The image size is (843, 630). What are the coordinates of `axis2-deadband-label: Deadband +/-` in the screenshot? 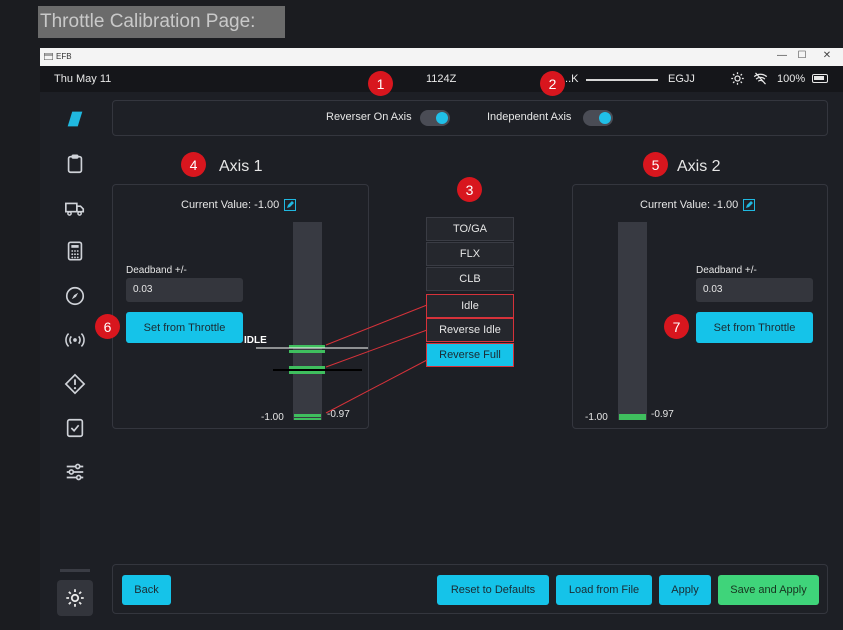 It's located at (726, 270).